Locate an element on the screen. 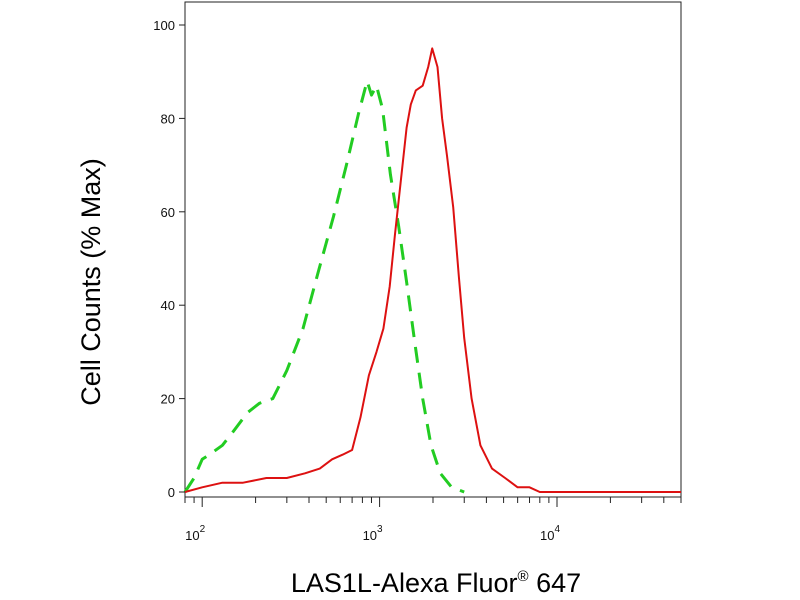 Image resolution: width=800 pixels, height=600 pixels. x-tick-label-10000: 10⁴ is located at coordinates (550, 533).